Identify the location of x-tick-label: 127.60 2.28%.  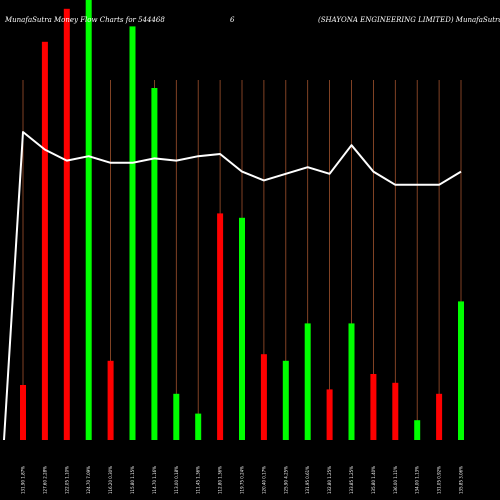
(44, 480).